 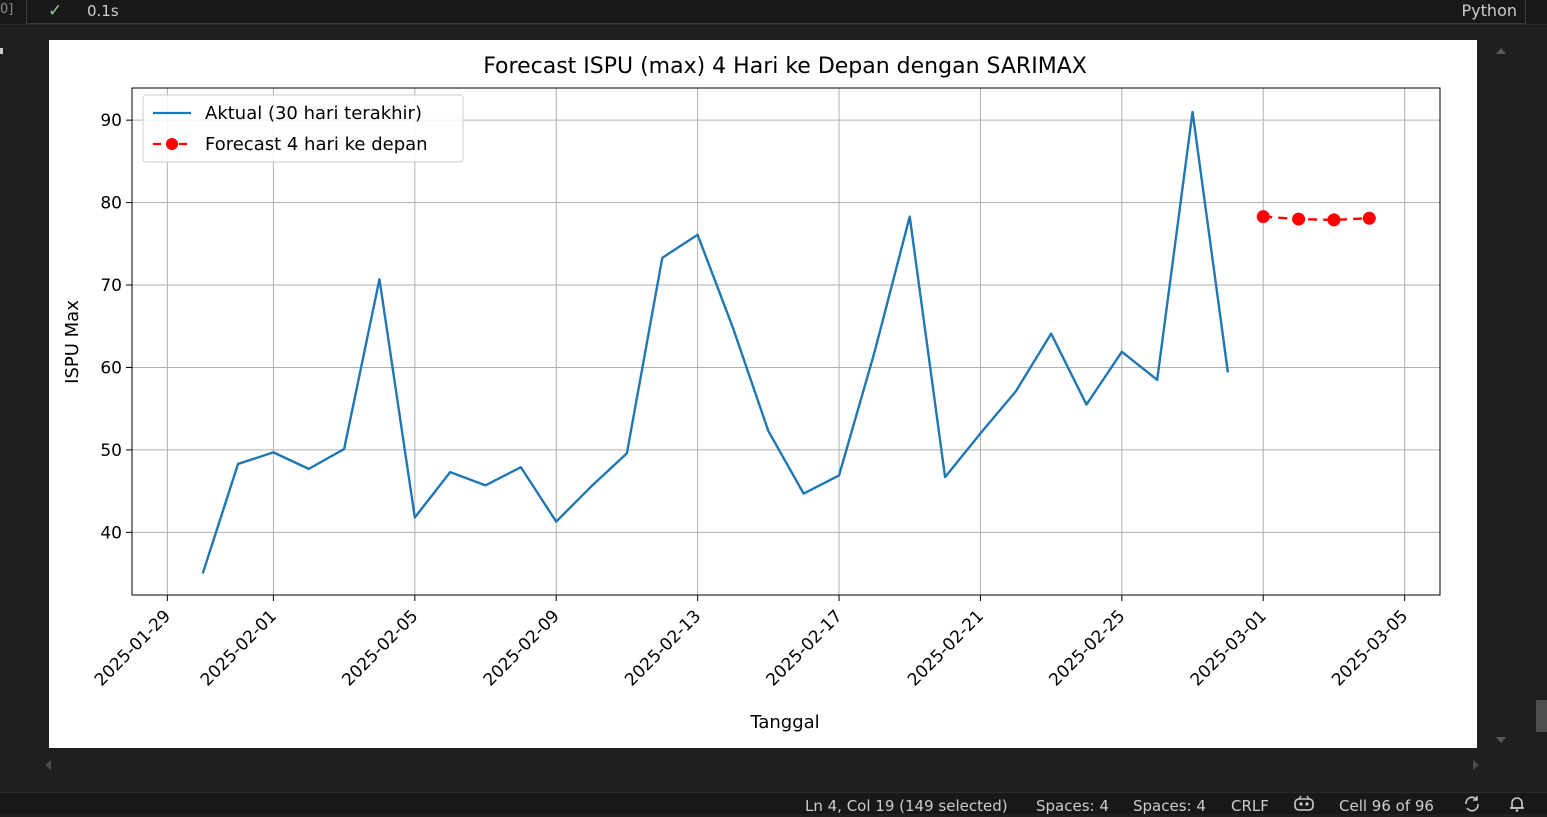 What do you see at coordinates (1517, 806) in the screenshot?
I see `bell-icon` at bounding box center [1517, 806].